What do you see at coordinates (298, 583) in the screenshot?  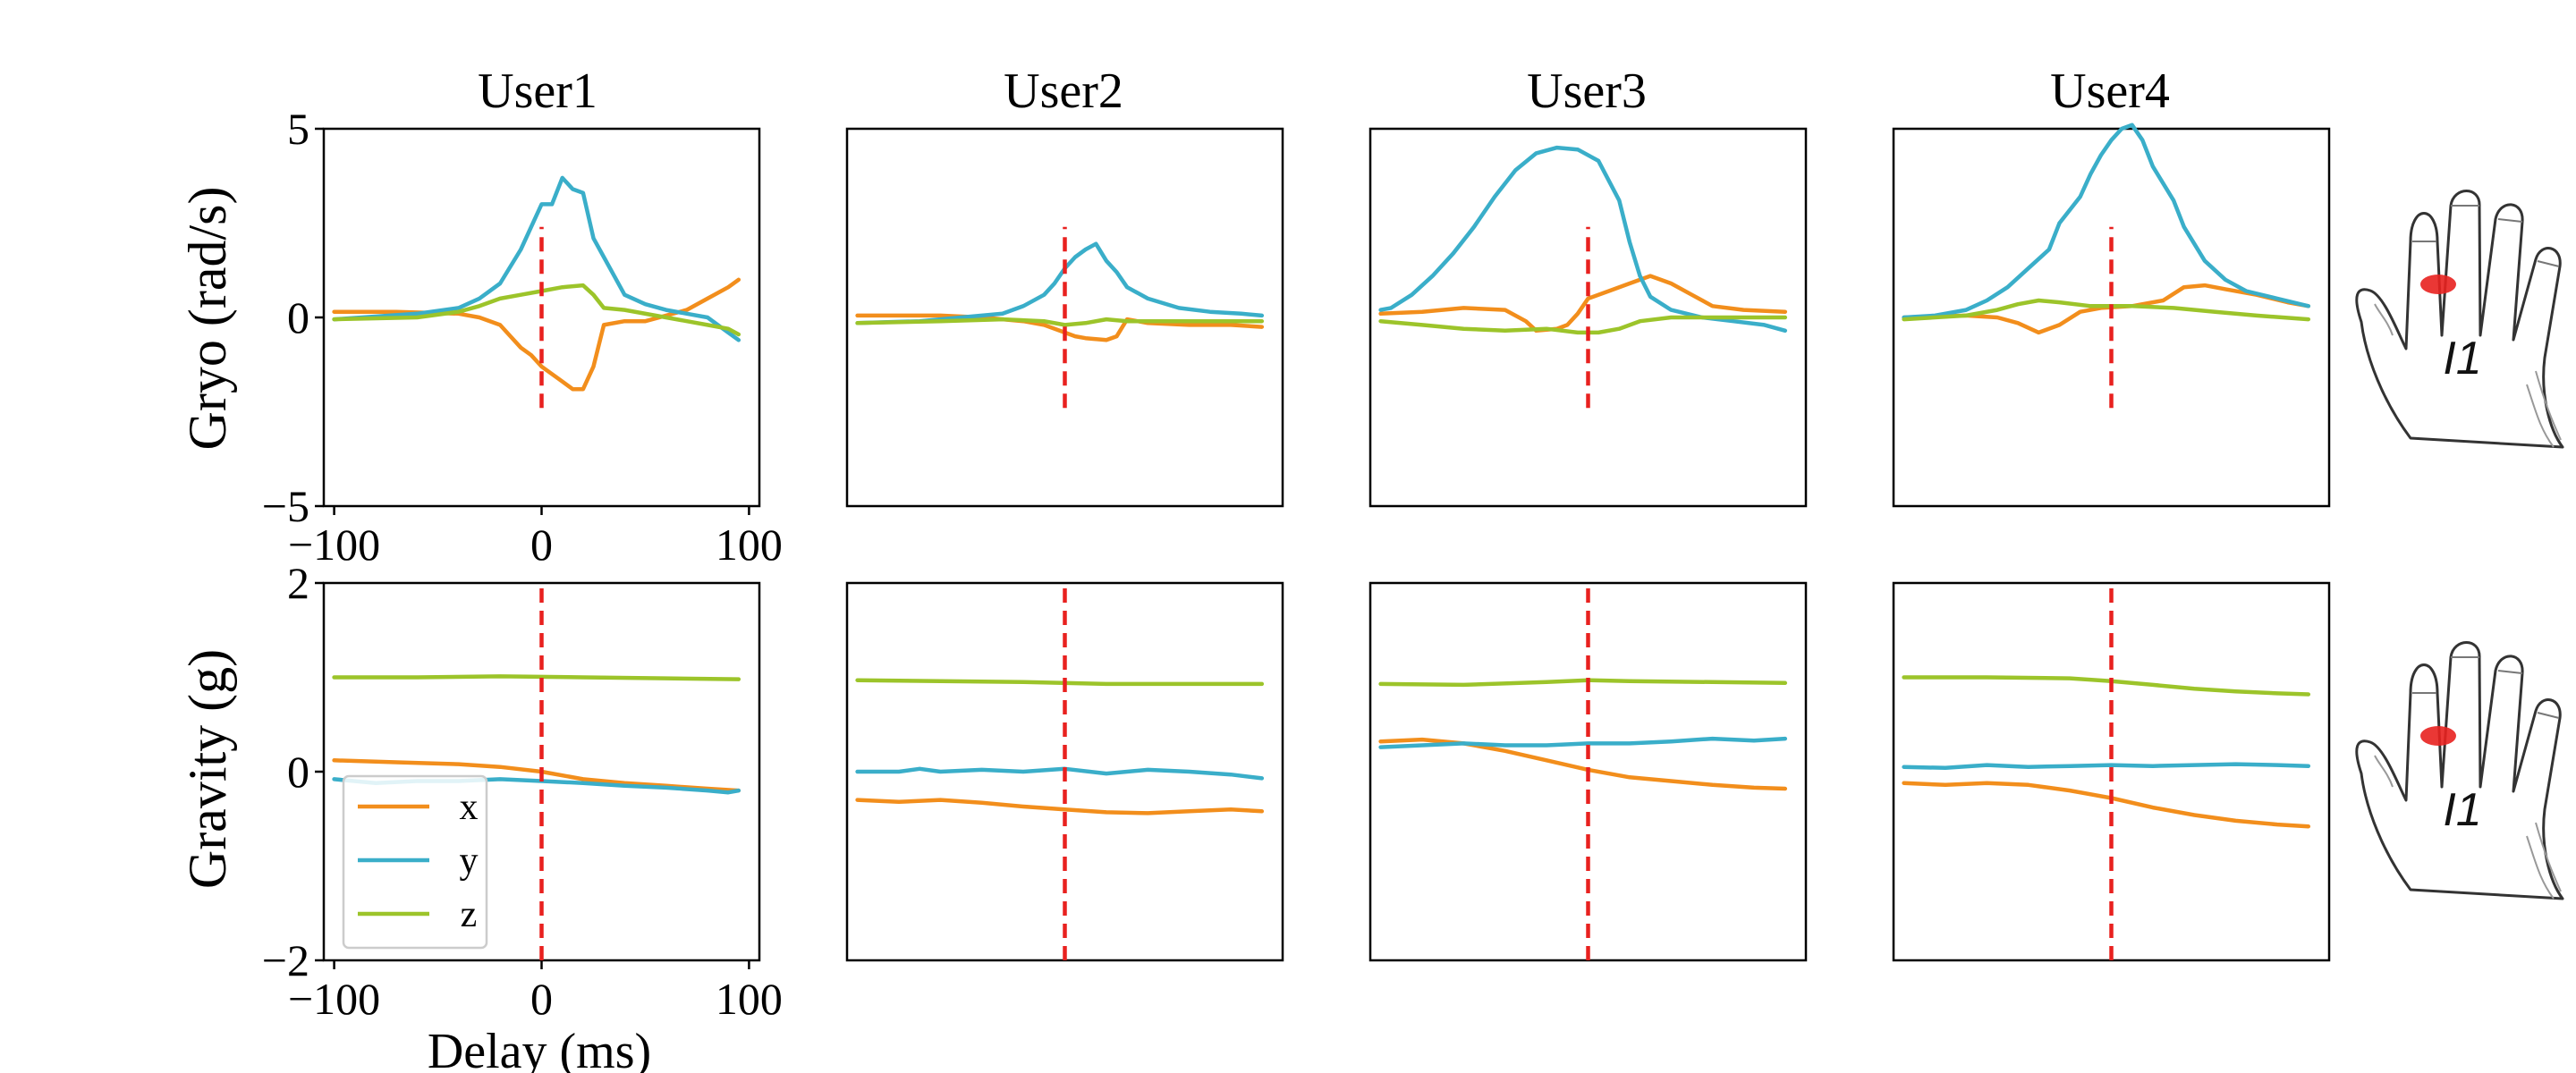 I see `y-tick-label: 2` at bounding box center [298, 583].